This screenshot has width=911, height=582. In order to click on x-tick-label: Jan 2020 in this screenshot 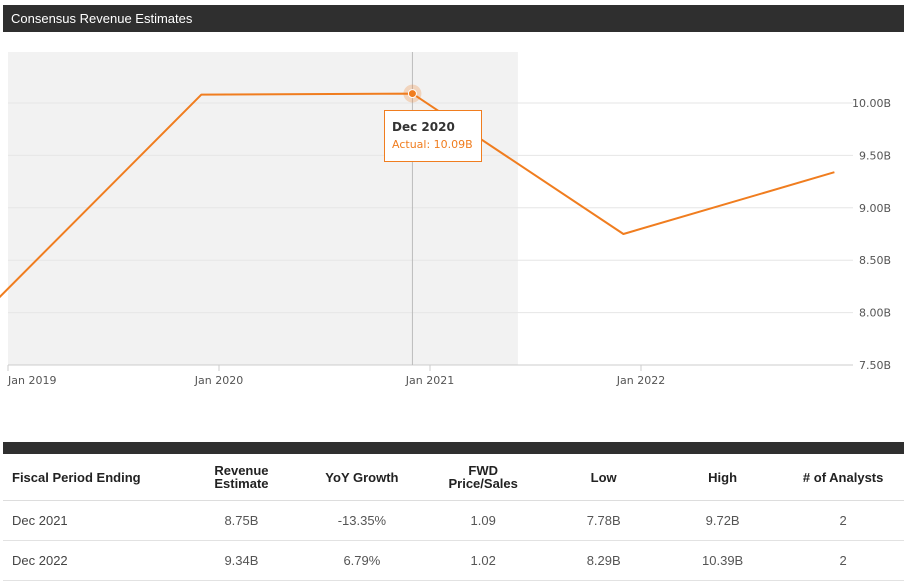, I will do `click(218, 380)`.